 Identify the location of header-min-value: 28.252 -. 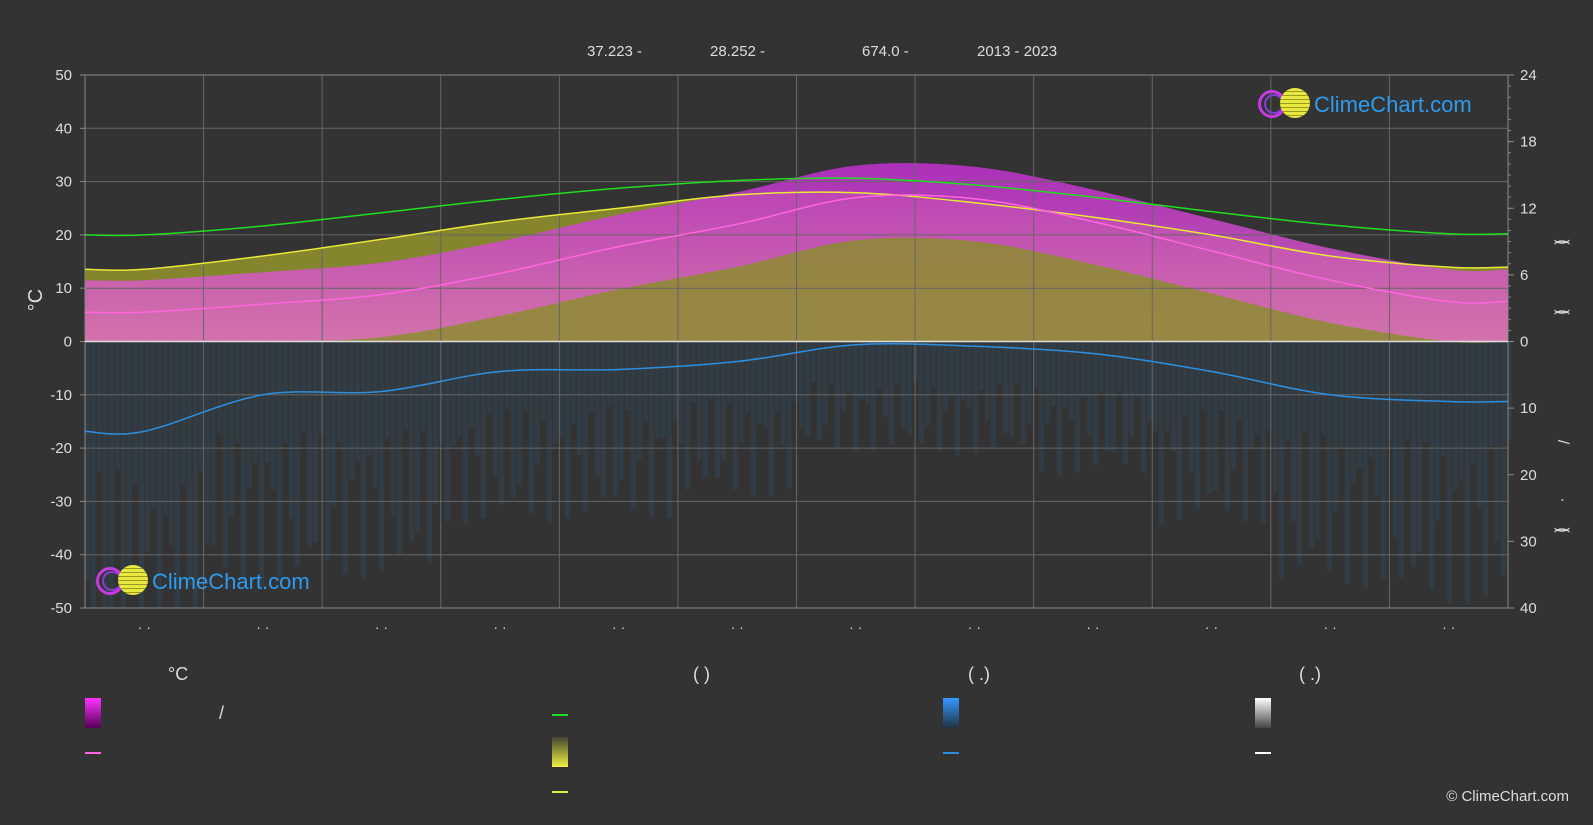
(738, 51).